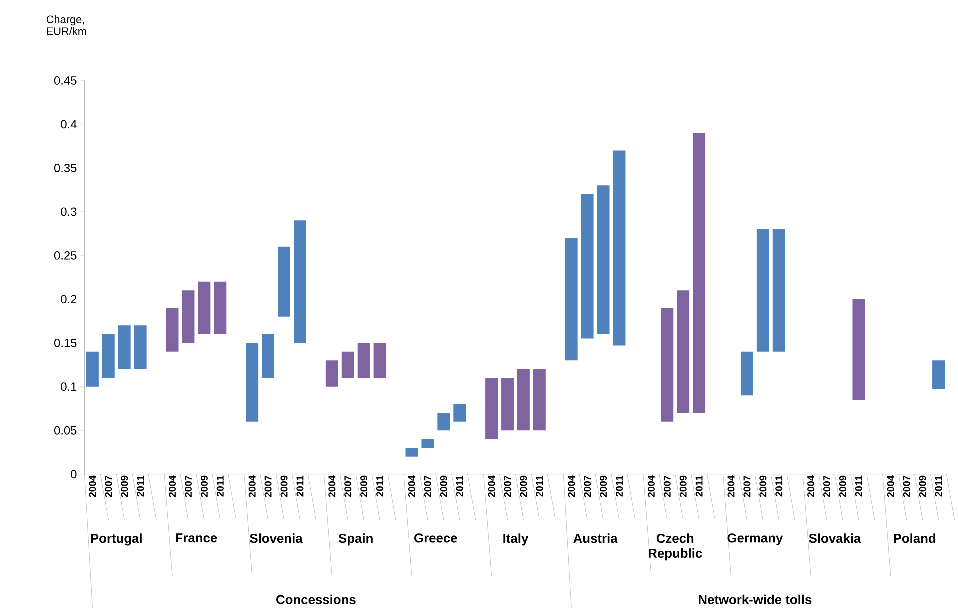 Image resolution: width=958 pixels, height=608 pixels. I want to click on text: Czech Republic, so click(675, 547).